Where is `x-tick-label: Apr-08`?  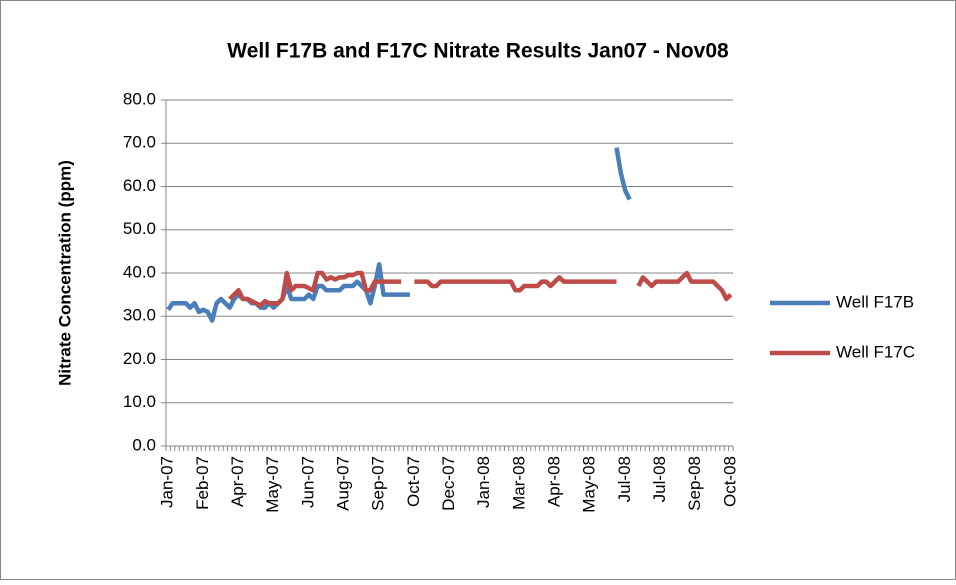
x-tick-label: Apr-08 is located at coordinates (553, 481).